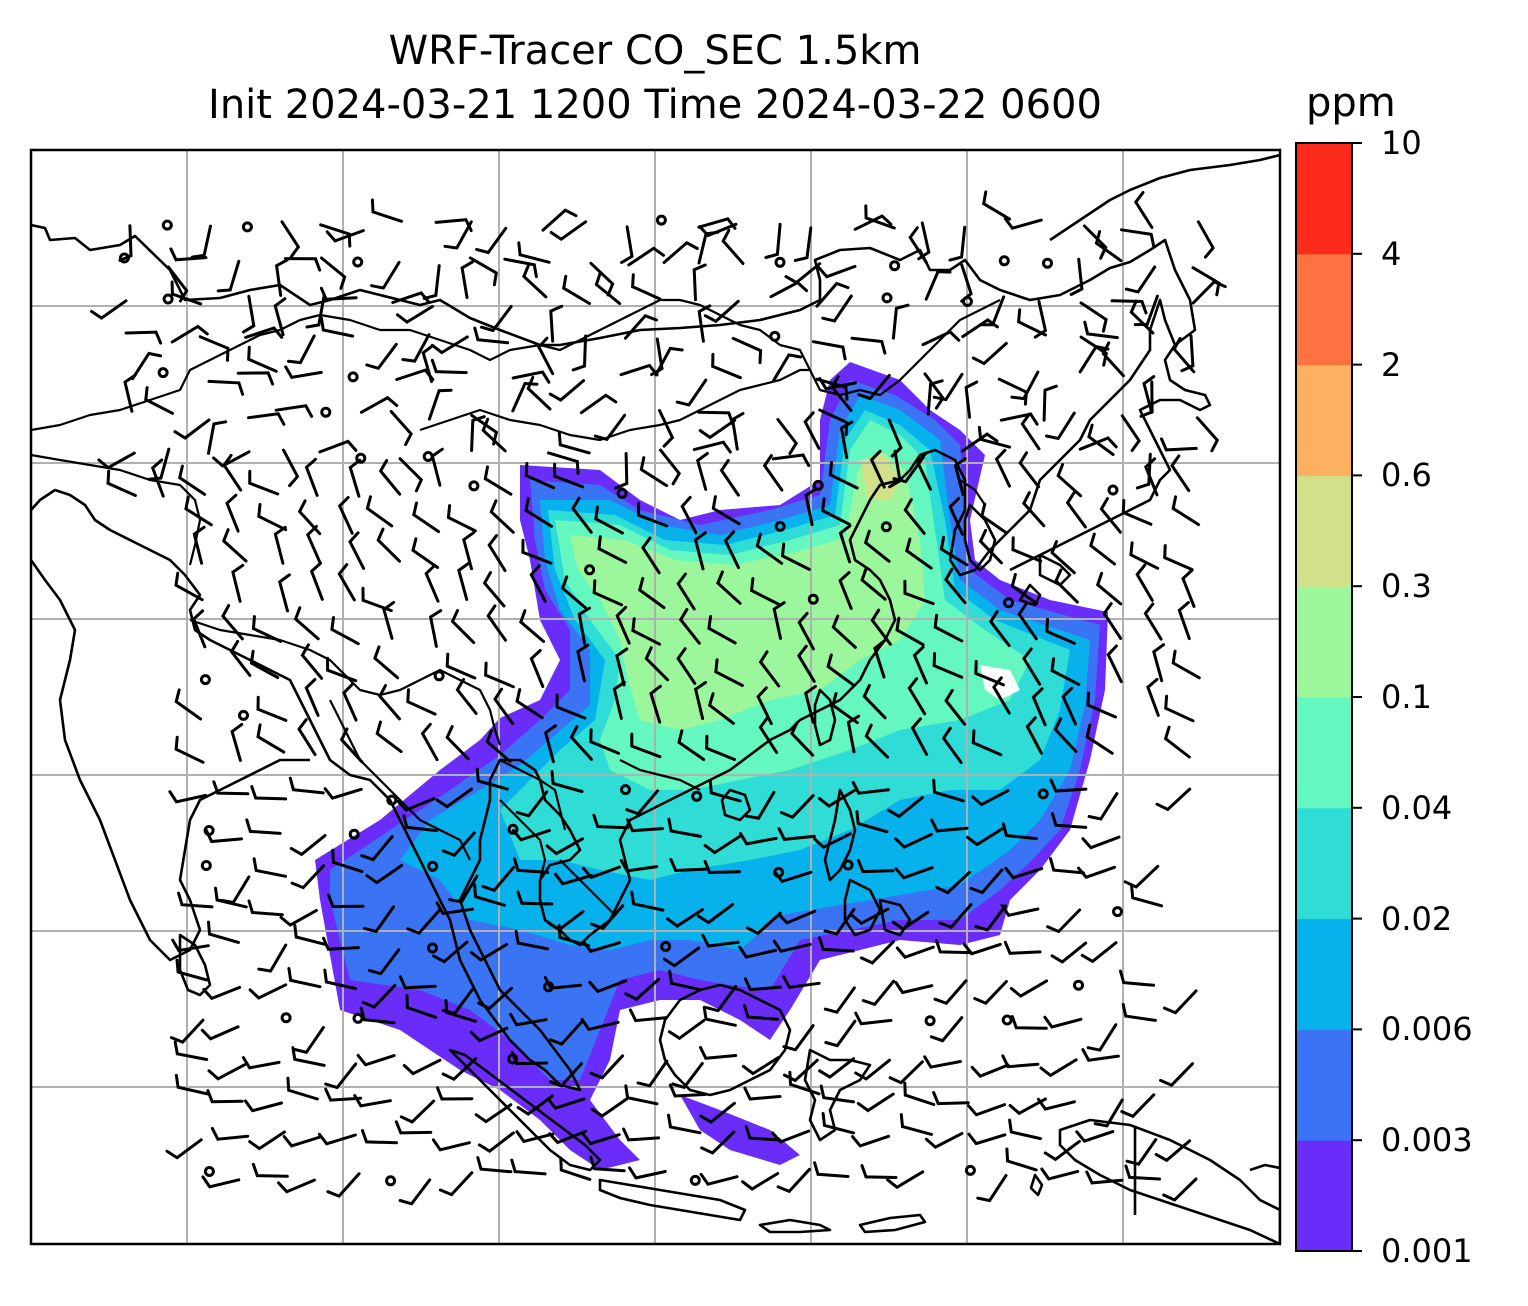 This screenshot has width=1528, height=1306. Describe the element at coordinates (1391, 253) in the screenshot. I see `colorbar-tick-label: 4` at that location.